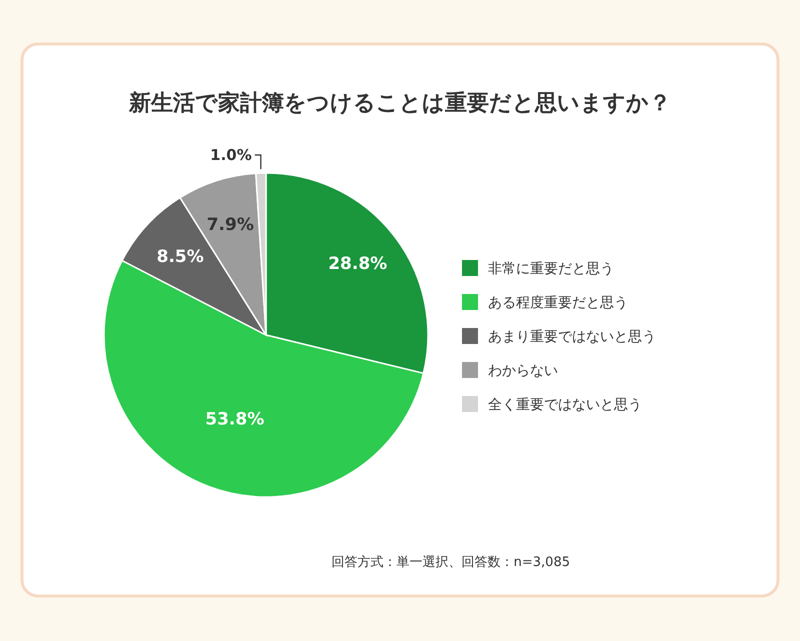 The height and width of the screenshot is (641, 800). I want to click on data-label: 7.9%, so click(230, 224).